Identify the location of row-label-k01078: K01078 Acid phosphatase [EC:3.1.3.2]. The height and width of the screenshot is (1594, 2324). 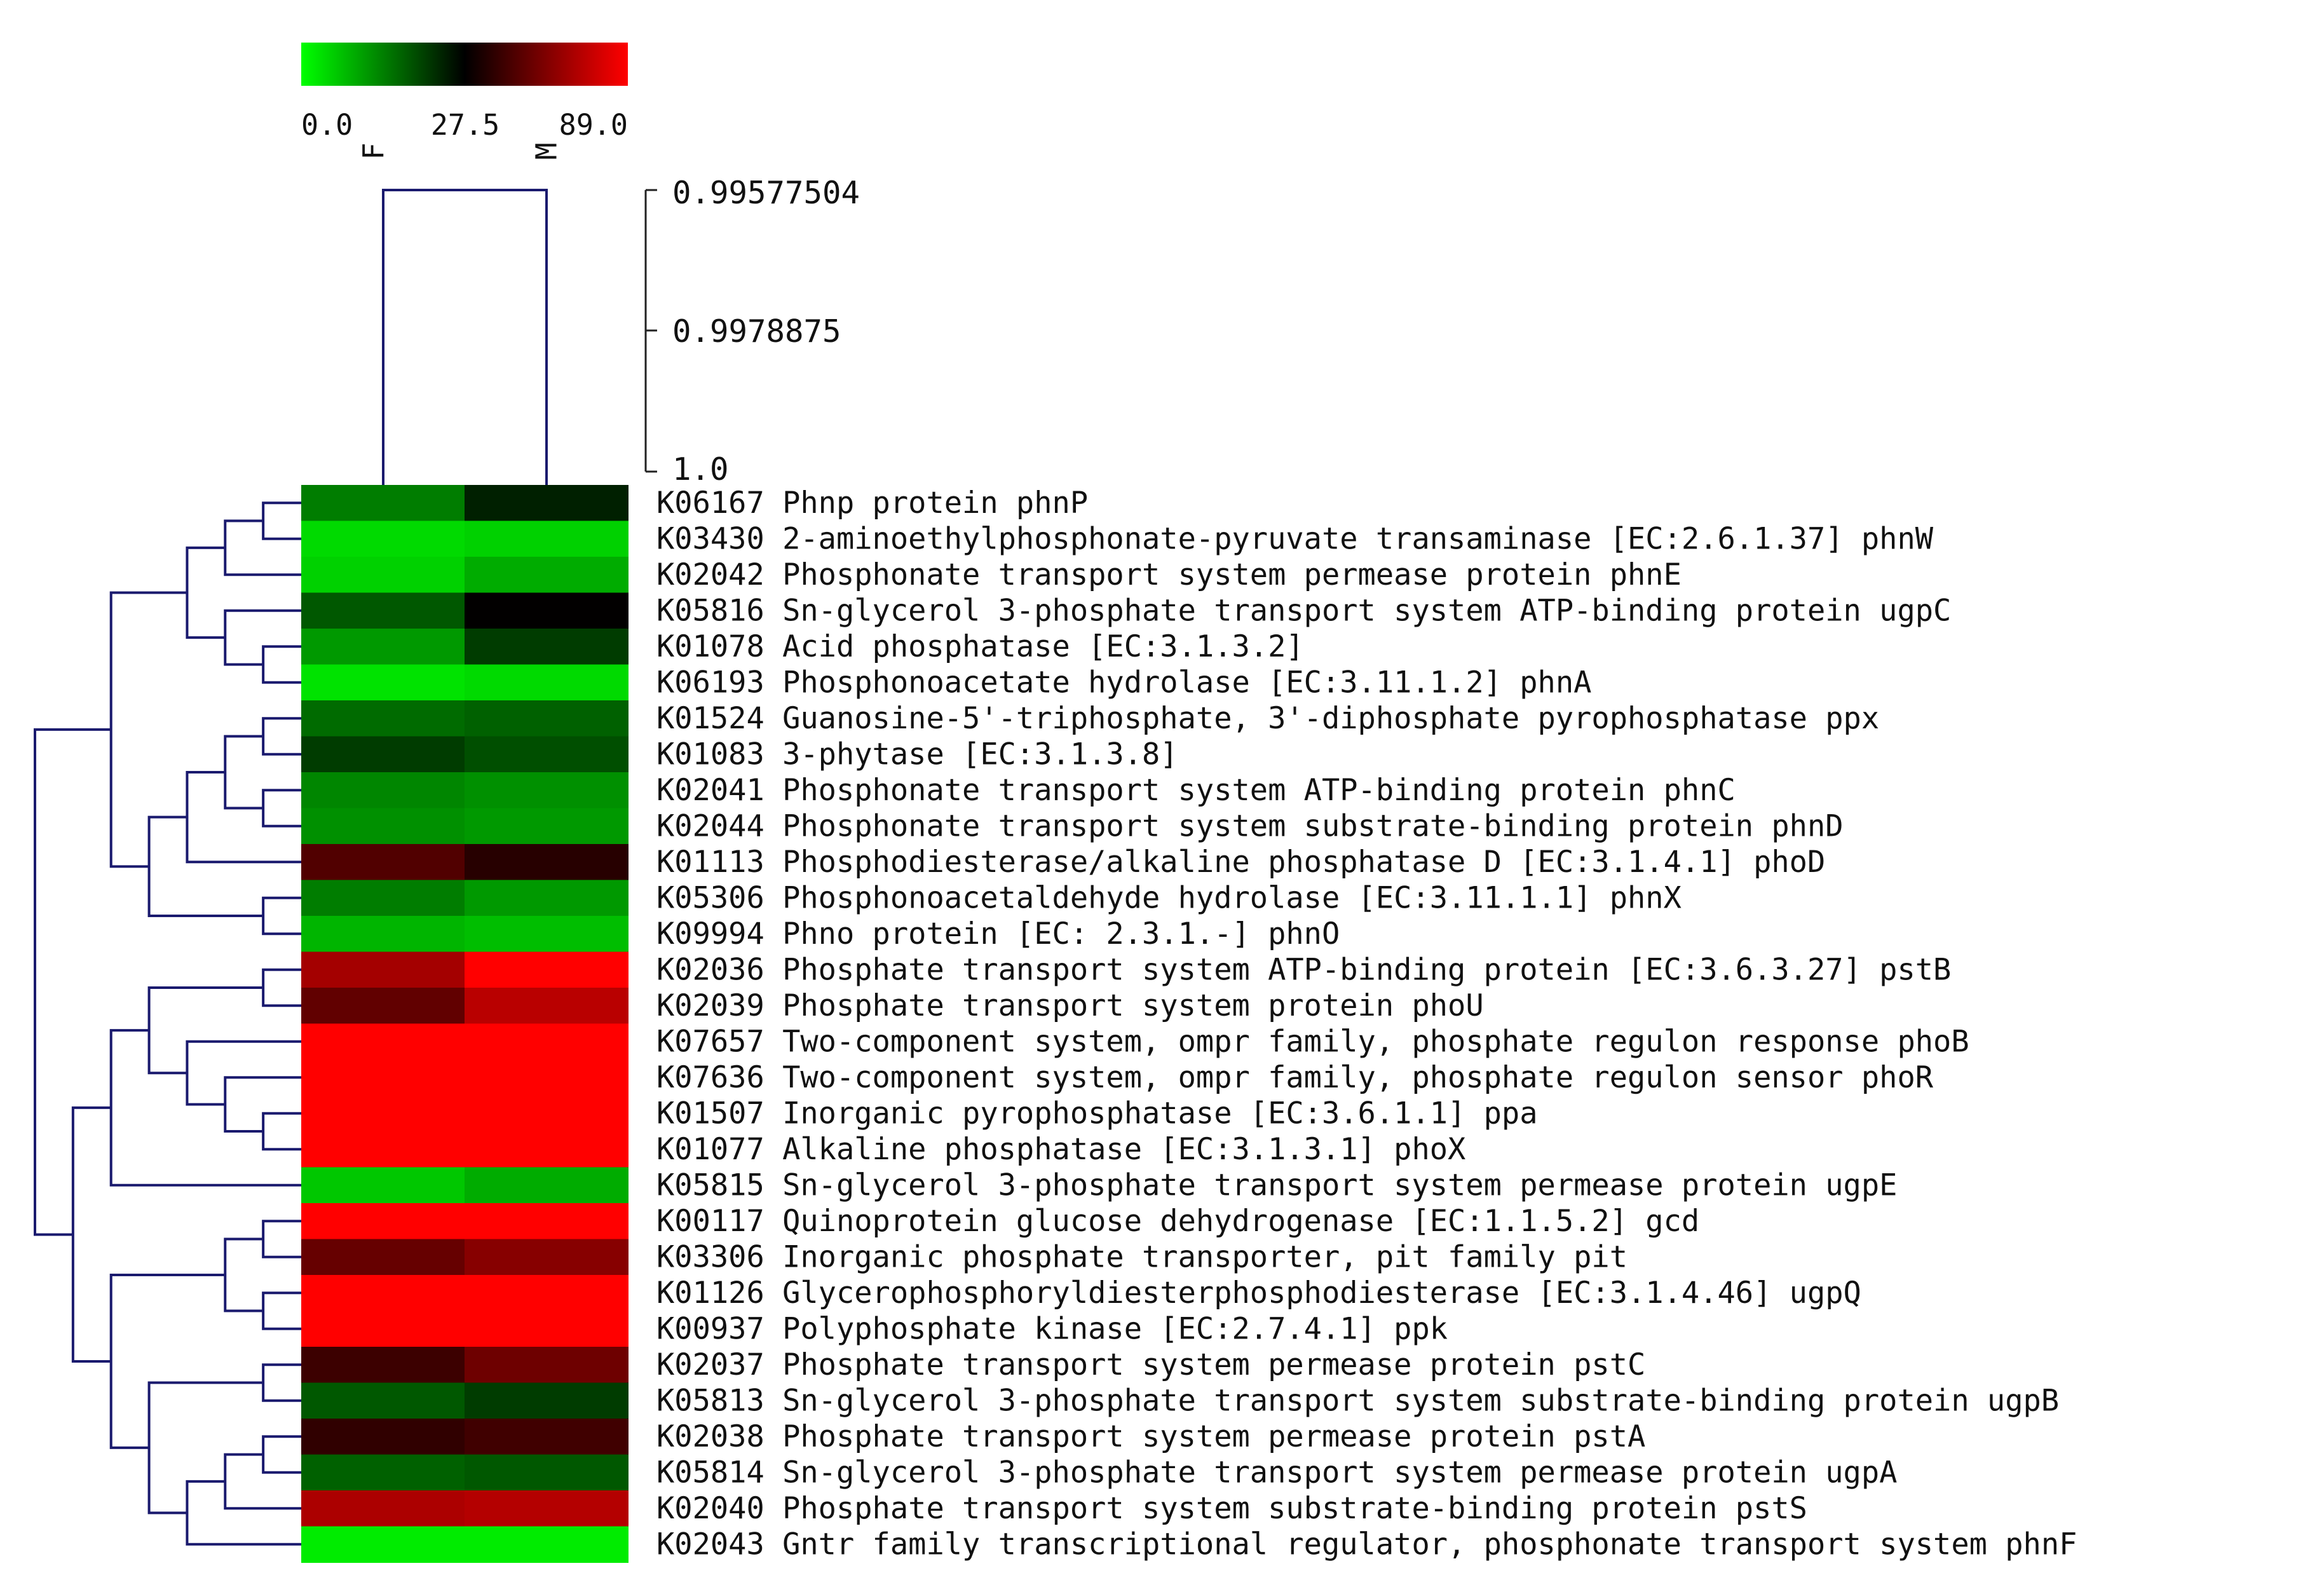
(980, 646).